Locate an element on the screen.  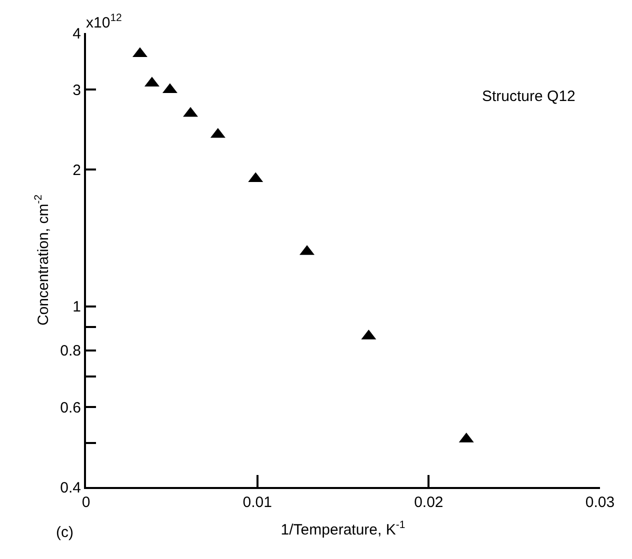
x-tick-label: 0.02 is located at coordinates (429, 502).